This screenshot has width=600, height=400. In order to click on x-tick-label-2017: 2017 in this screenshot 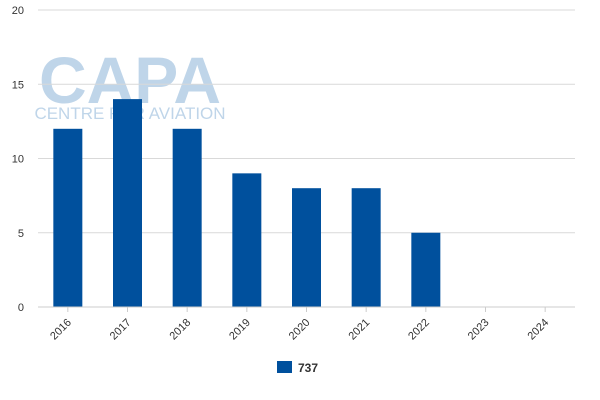, I will do `click(121, 330)`.